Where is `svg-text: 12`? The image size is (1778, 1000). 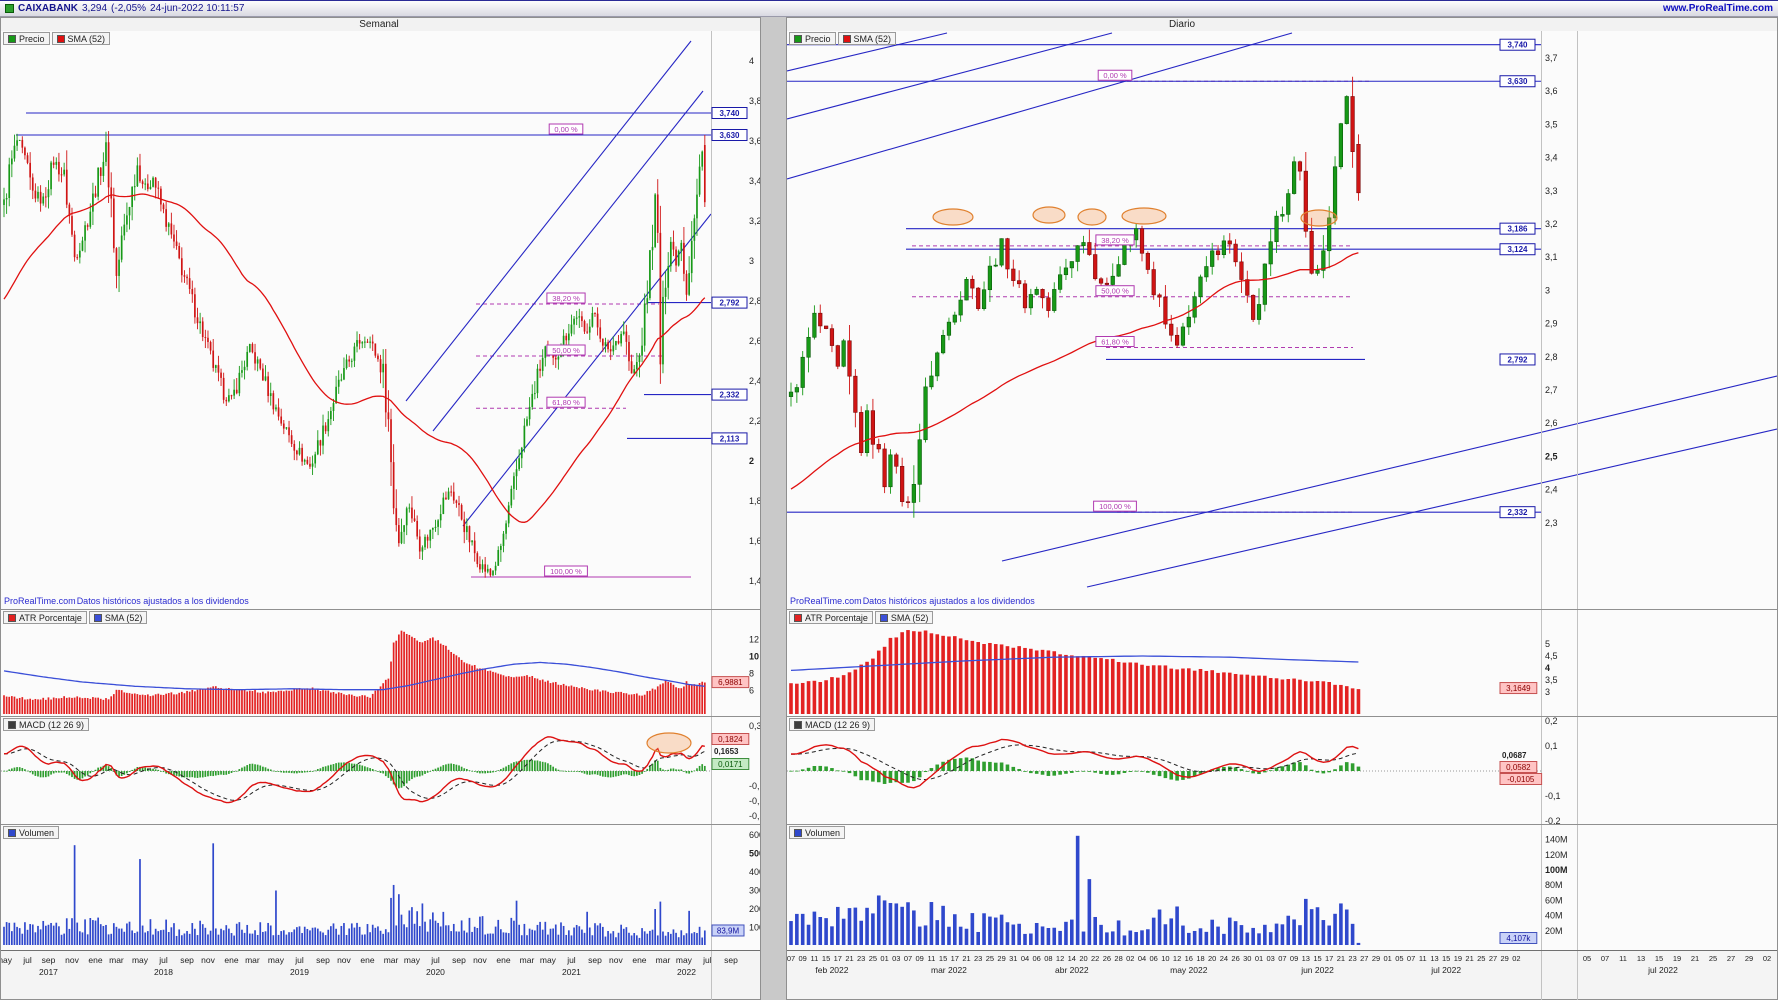 svg-text: 12 is located at coordinates (1060, 958).